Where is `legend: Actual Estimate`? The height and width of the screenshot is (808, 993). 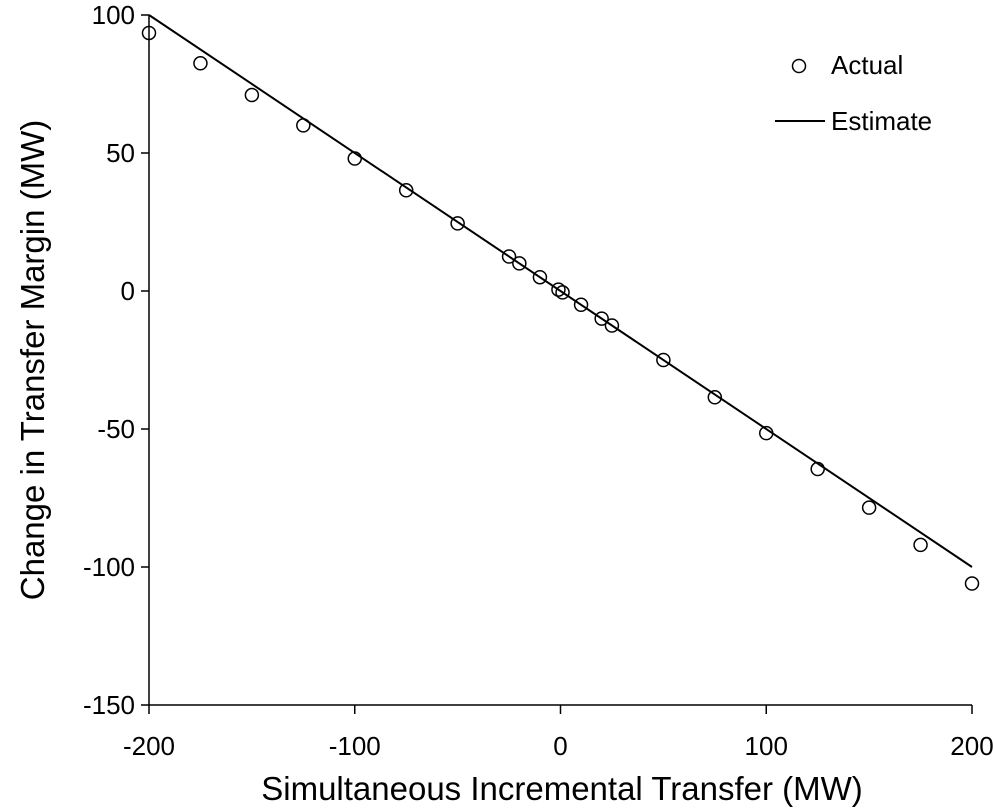 legend: Actual Estimate is located at coordinates (853, 93).